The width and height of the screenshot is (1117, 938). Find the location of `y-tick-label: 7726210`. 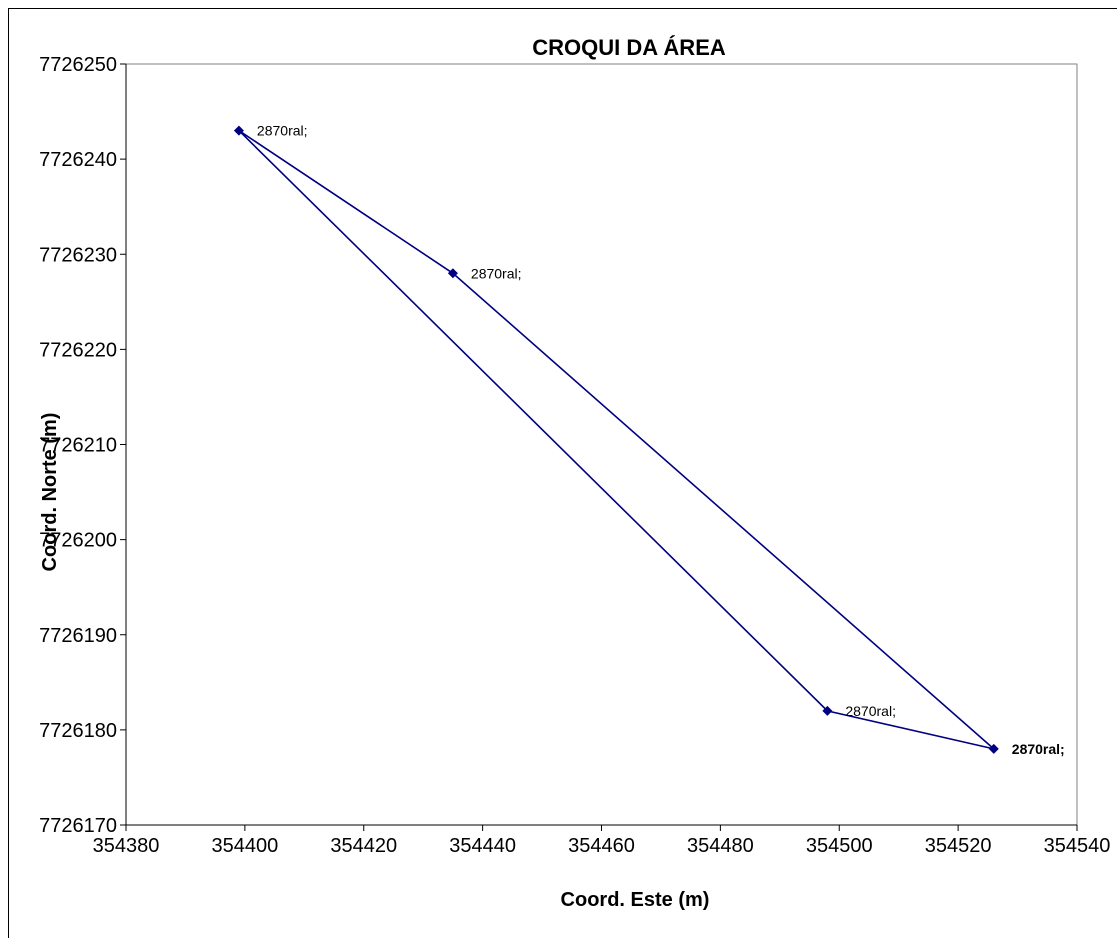

y-tick-label: 7726210 is located at coordinates (78, 446).